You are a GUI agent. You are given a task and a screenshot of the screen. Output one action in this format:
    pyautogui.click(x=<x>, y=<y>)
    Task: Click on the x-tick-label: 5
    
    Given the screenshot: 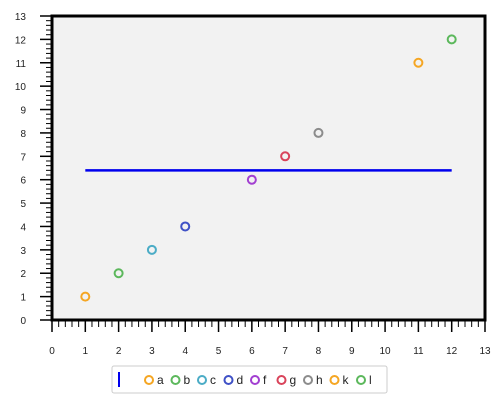 What is the action you would take?
    pyautogui.click(x=219, y=351)
    